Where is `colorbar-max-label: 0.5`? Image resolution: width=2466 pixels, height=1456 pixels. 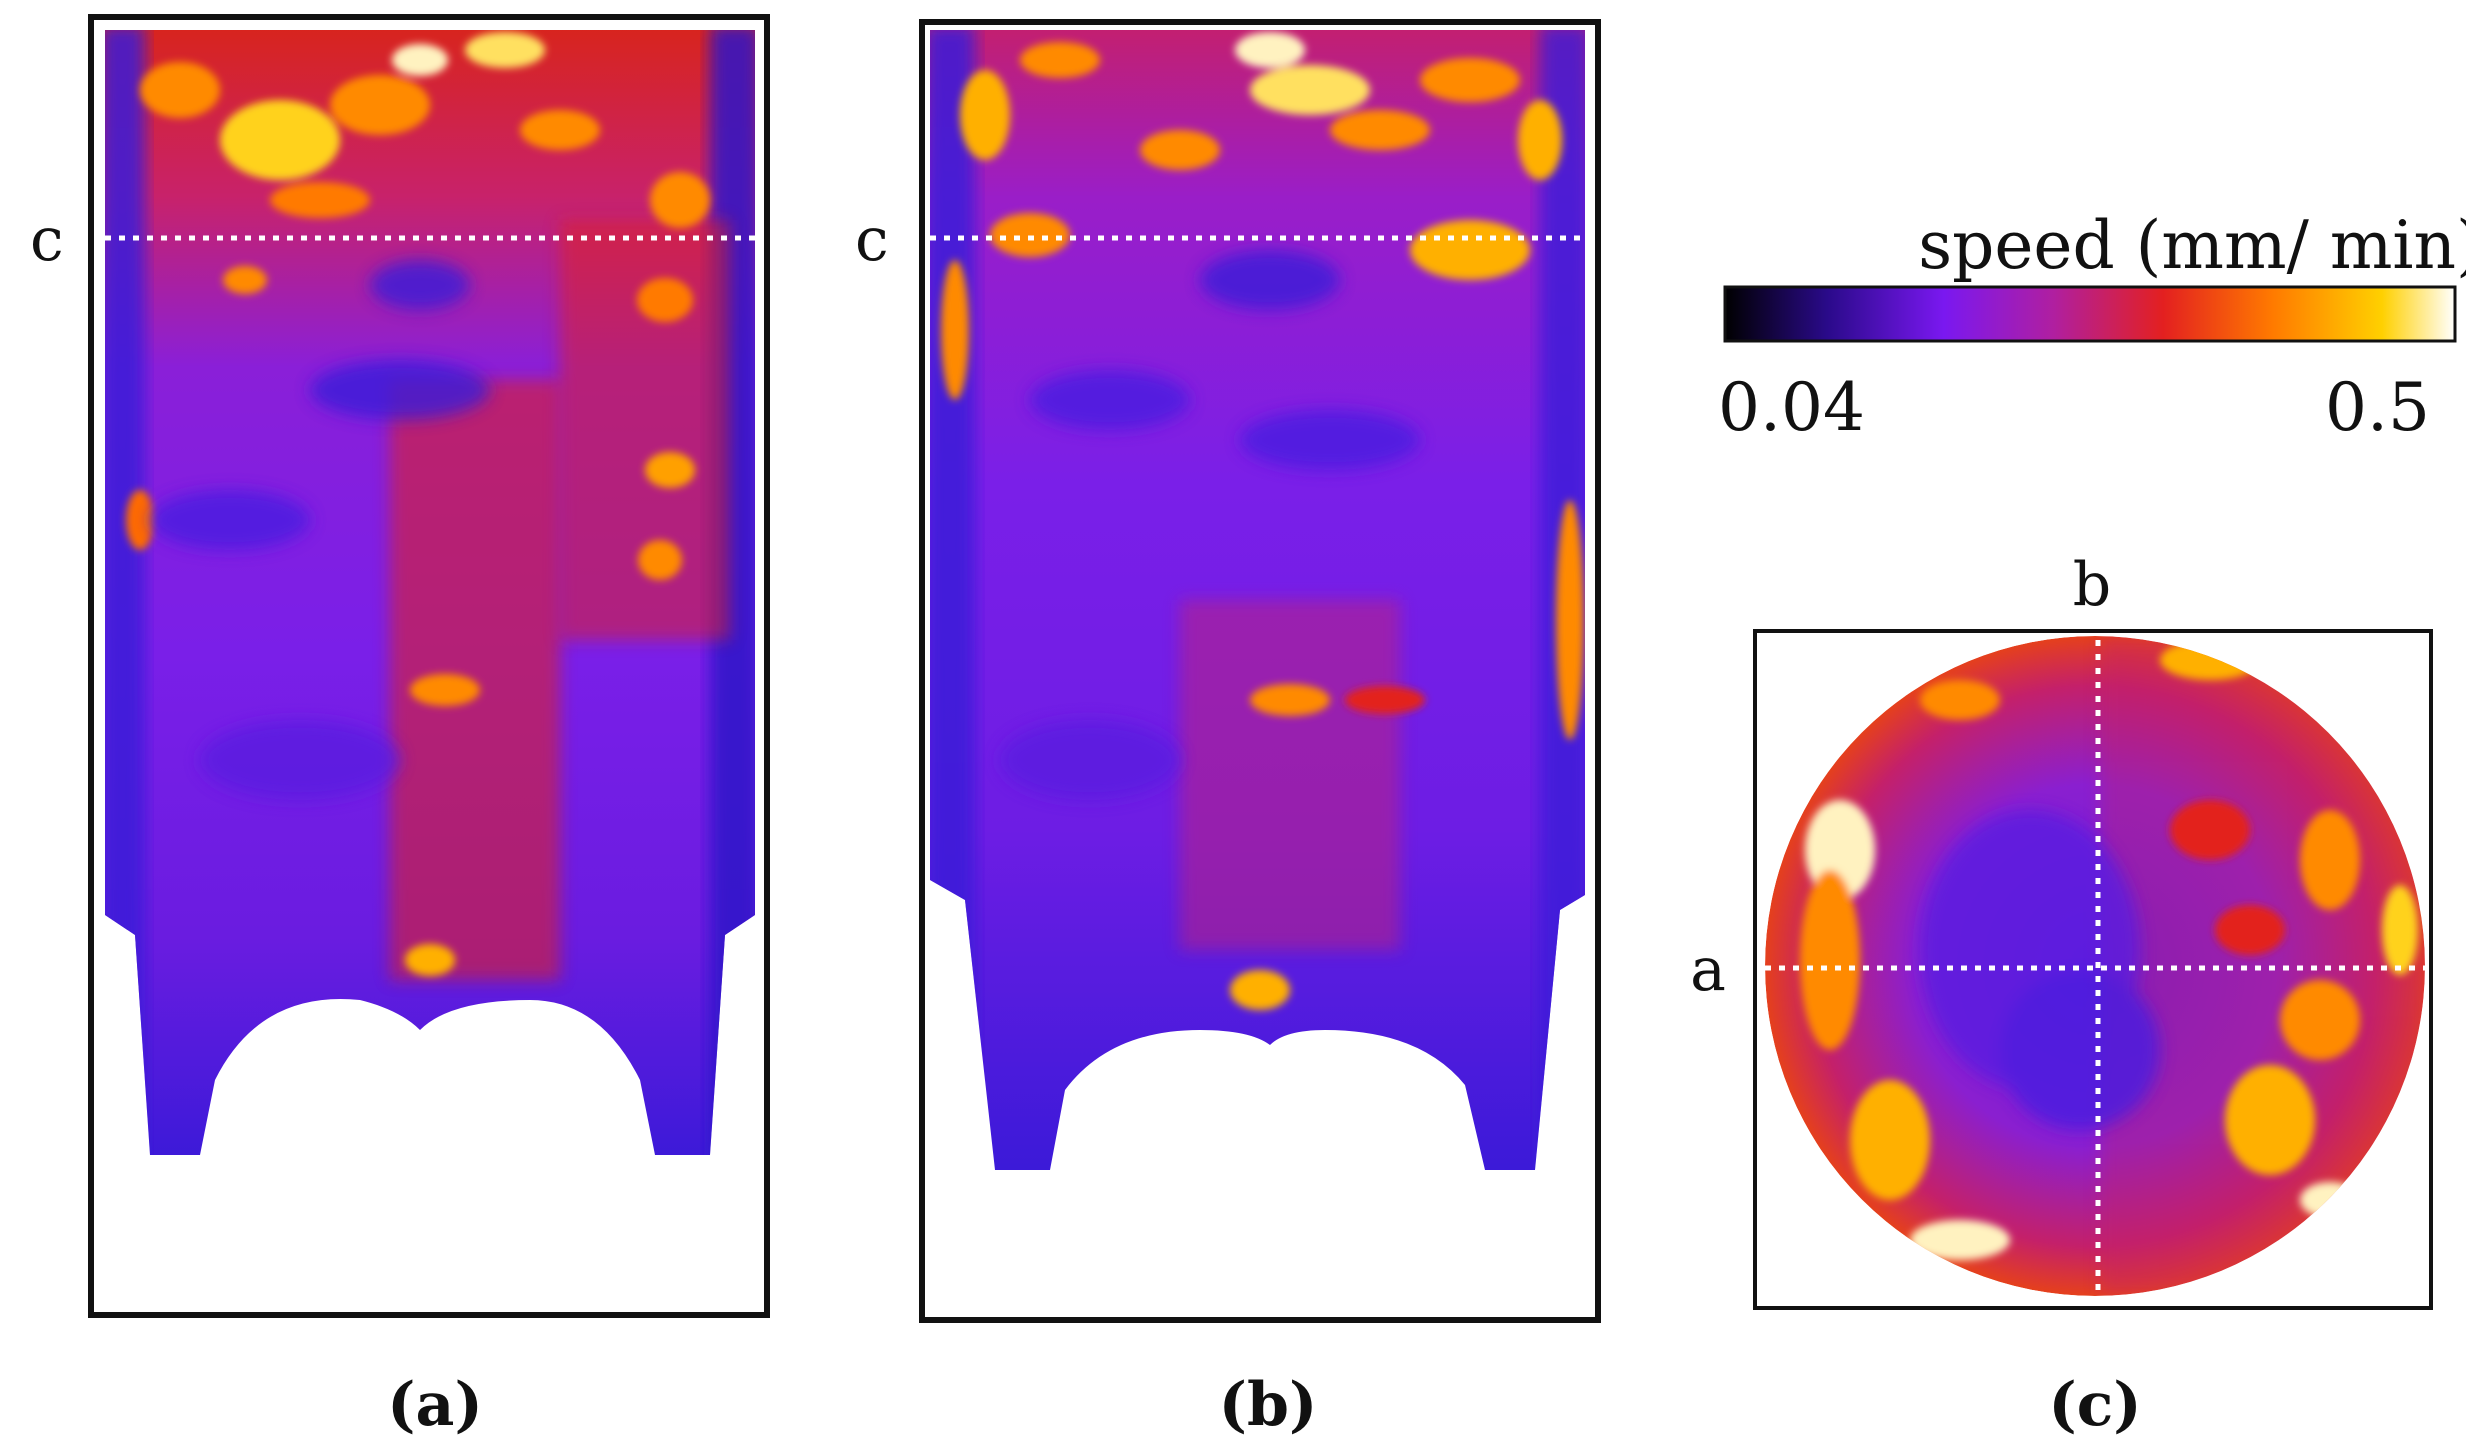
colorbar-max-label: 0.5 is located at coordinates (2377, 407).